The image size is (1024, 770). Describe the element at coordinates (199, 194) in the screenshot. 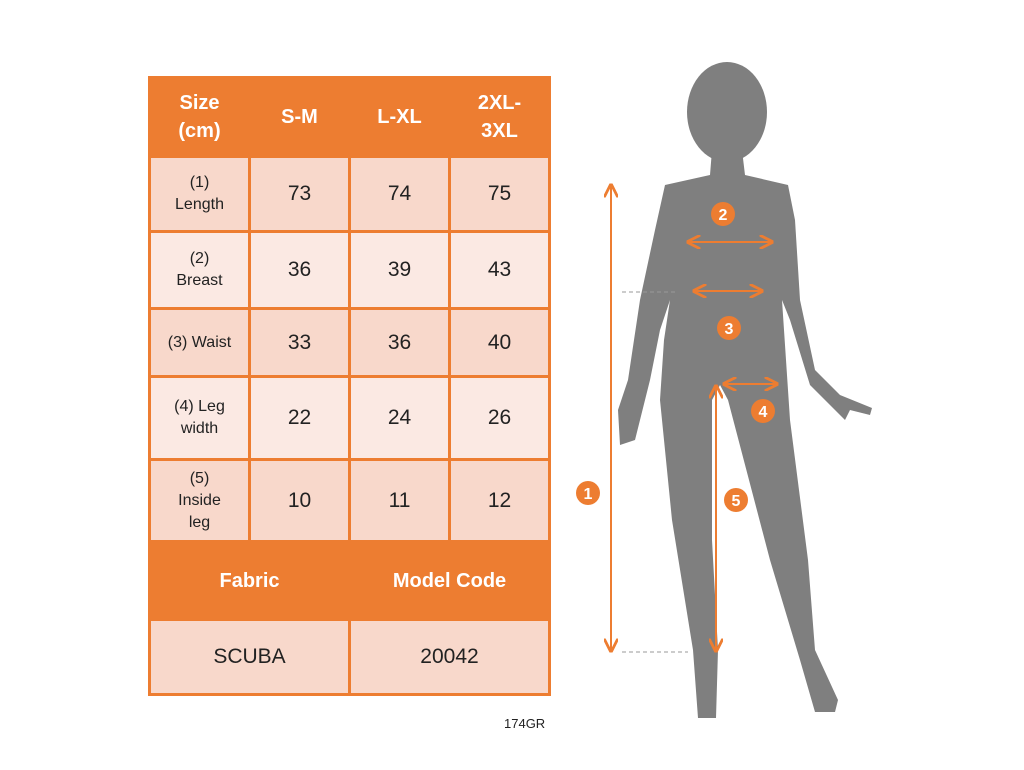

I see `row-label: (1) Length` at that location.